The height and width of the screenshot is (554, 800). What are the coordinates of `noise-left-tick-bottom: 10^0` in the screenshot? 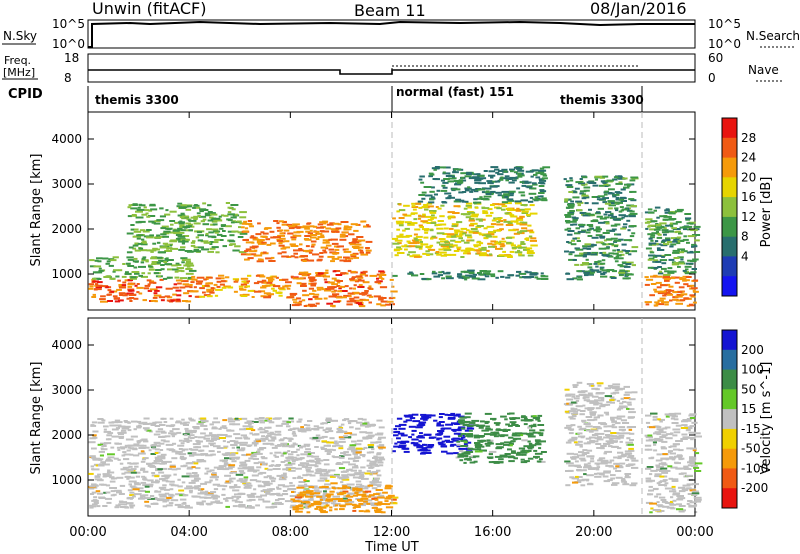 It's located at (68, 44).